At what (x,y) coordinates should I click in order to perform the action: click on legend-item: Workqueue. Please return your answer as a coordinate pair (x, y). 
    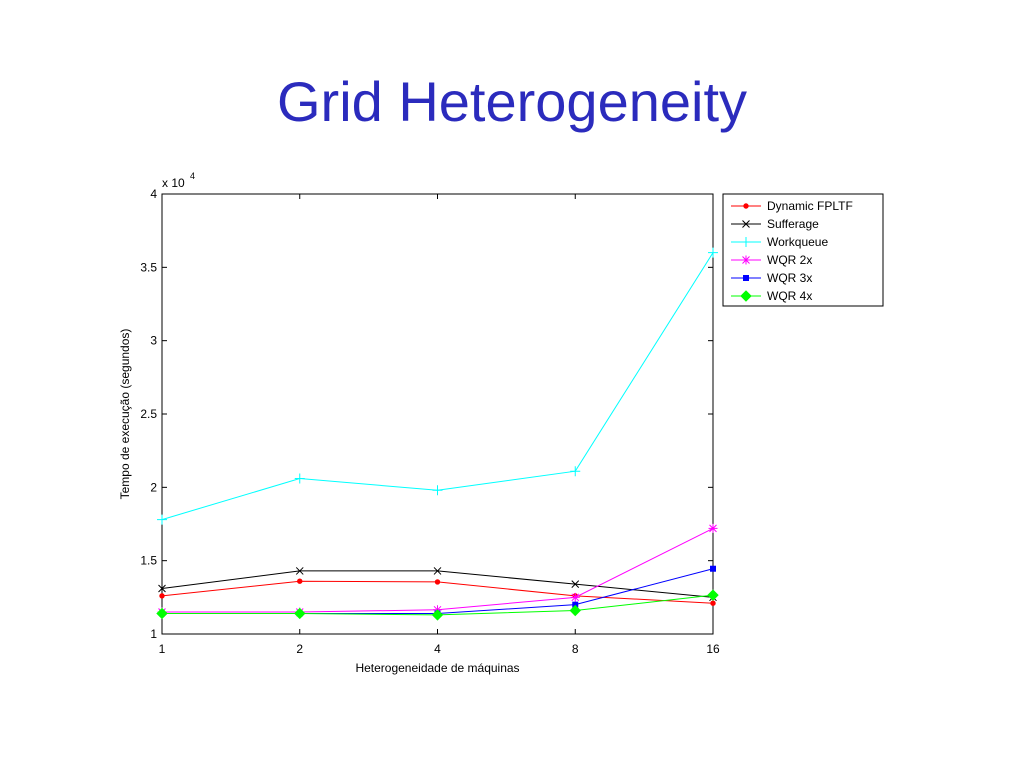
    Looking at the image, I should click on (779, 242).